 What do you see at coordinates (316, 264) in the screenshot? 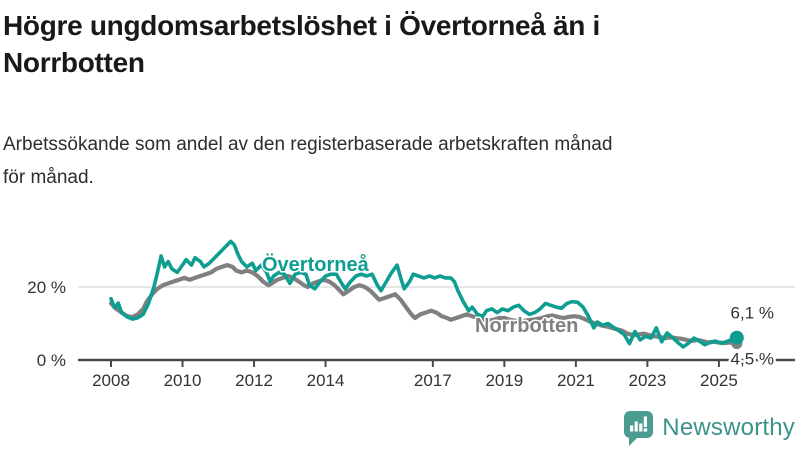
I see `series-label-övertorneå: Övertorneå` at bounding box center [316, 264].